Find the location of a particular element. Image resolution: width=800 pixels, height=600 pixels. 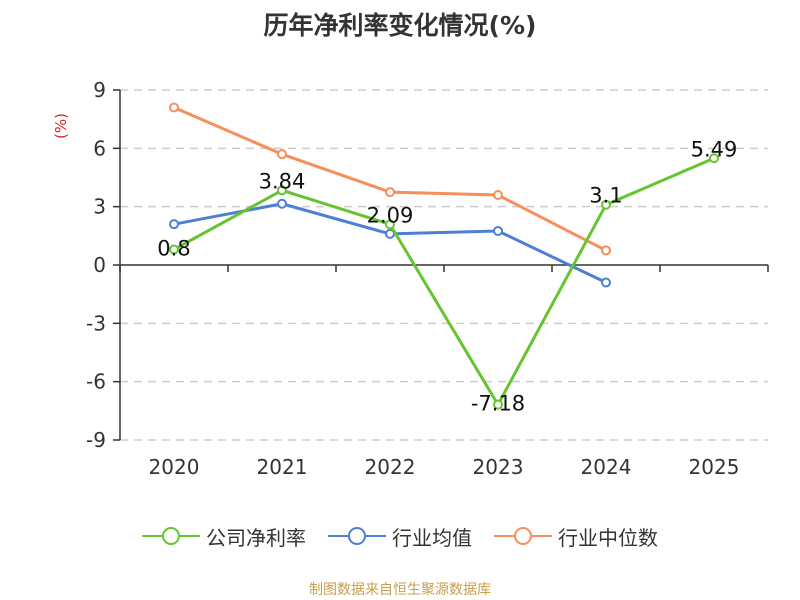

y-tick-label: -3 is located at coordinates (96, 323).